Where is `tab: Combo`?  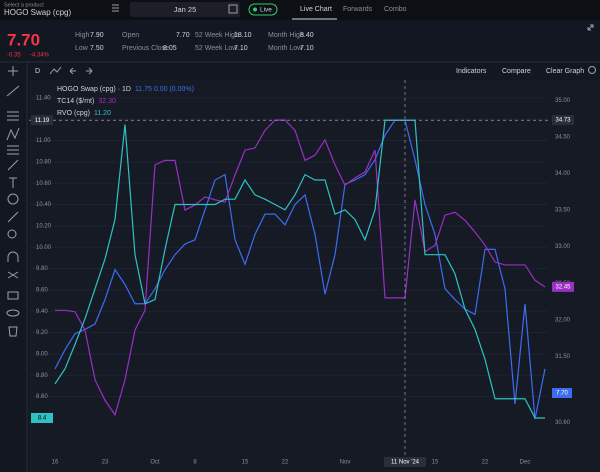 tab: Combo is located at coordinates (395, 9).